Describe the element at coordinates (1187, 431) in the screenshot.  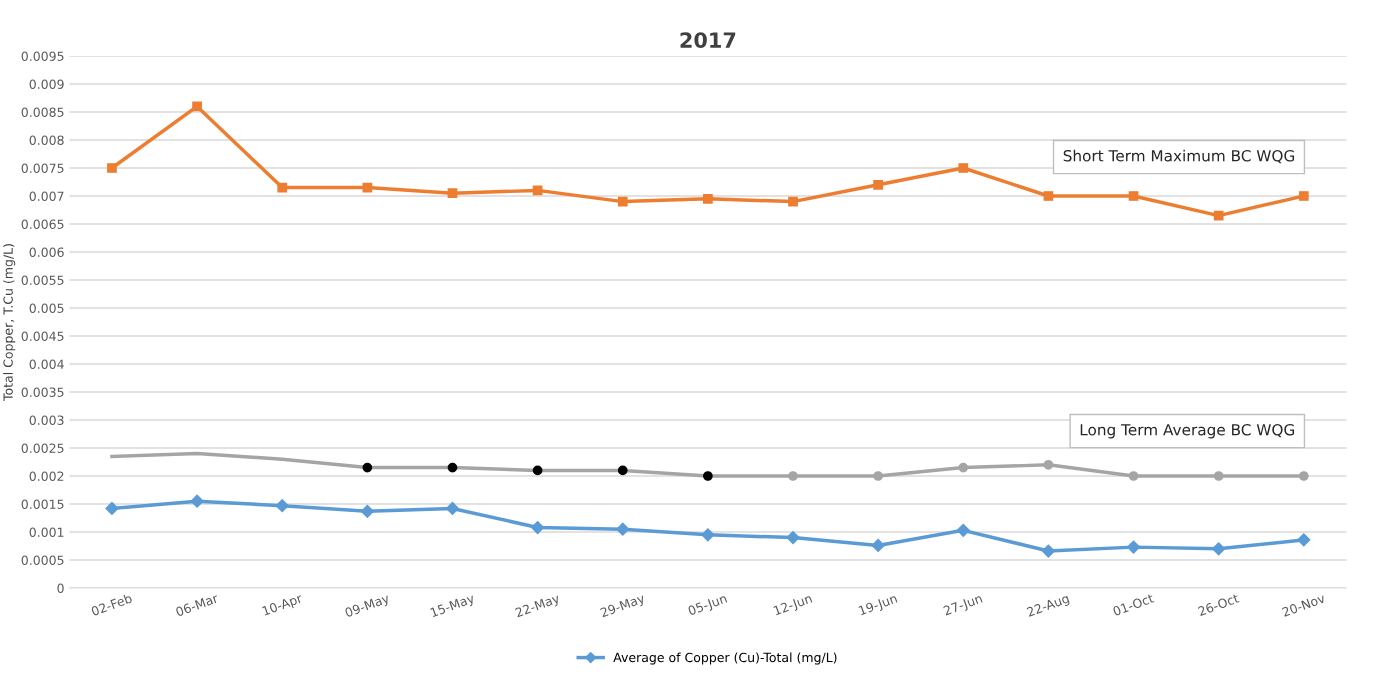
I see `annotation: Long Term Average BC WQG` at that location.